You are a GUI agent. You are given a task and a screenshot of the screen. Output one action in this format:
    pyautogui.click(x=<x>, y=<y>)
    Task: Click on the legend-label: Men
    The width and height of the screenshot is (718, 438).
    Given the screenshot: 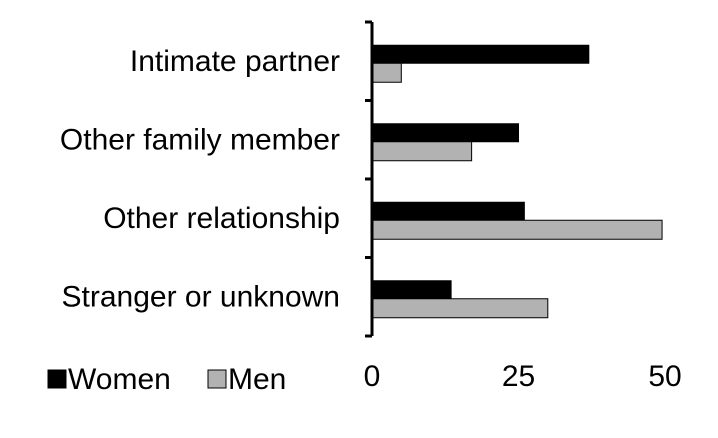 What is the action you would take?
    pyautogui.click(x=257, y=379)
    